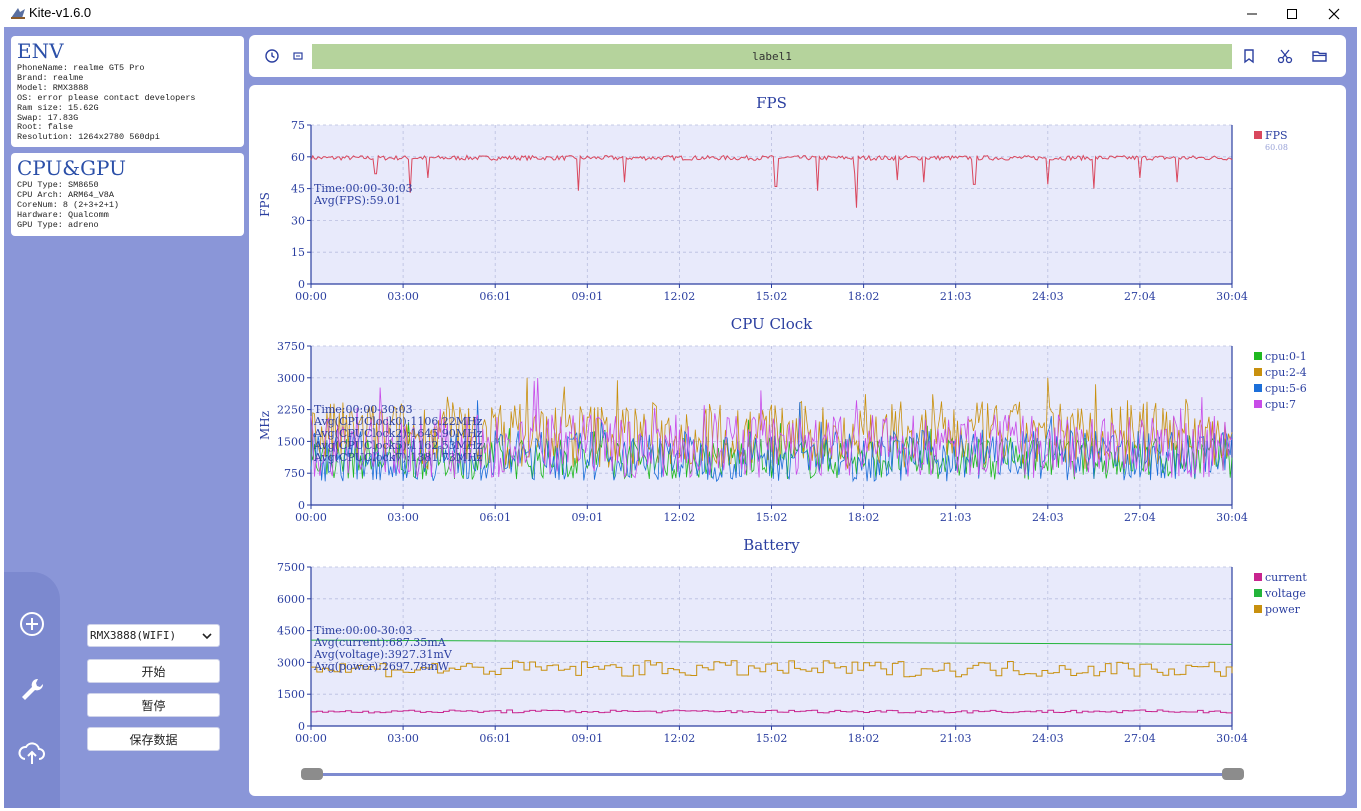 Image resolution: width=1361 pixels, height=811 pixels. I want to click on scissors-icon, so click(1285, 56).